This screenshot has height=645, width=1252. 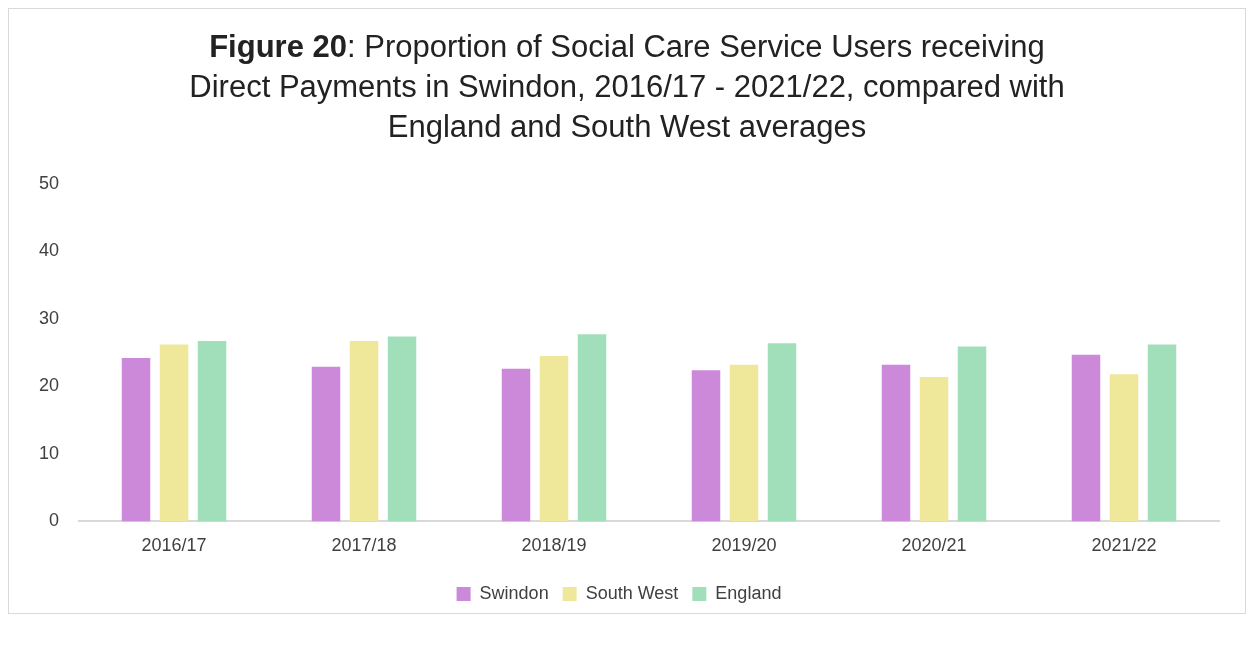 What do you see at coordinates (54, 520) in the screenshot?
I see `y-tick-label: 0` at bounding box center [54, 520].